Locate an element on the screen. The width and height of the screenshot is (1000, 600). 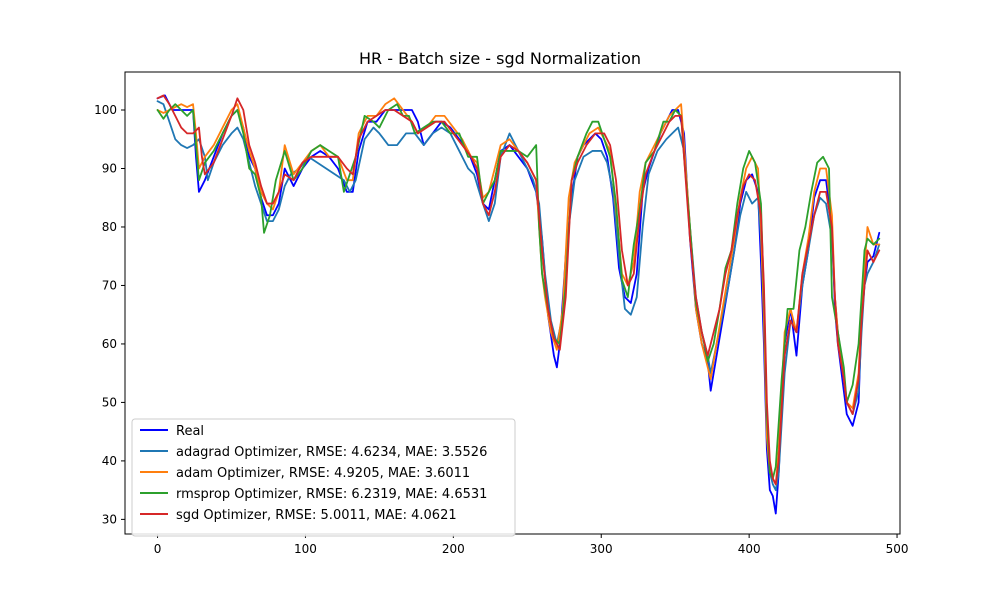
x-tick-label: 500 is located at coordinates (897, 549).